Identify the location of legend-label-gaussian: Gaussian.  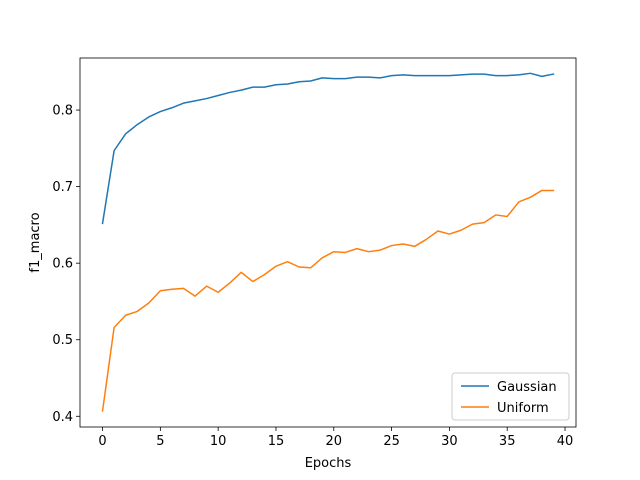
(527, 387).